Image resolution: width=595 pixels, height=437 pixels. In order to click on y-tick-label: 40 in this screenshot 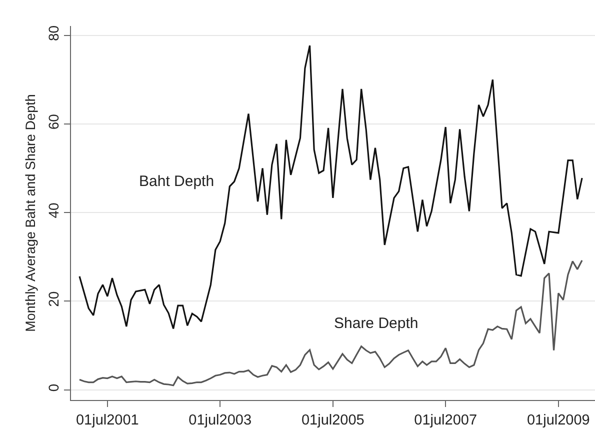, I will do `click(53, 210)`.